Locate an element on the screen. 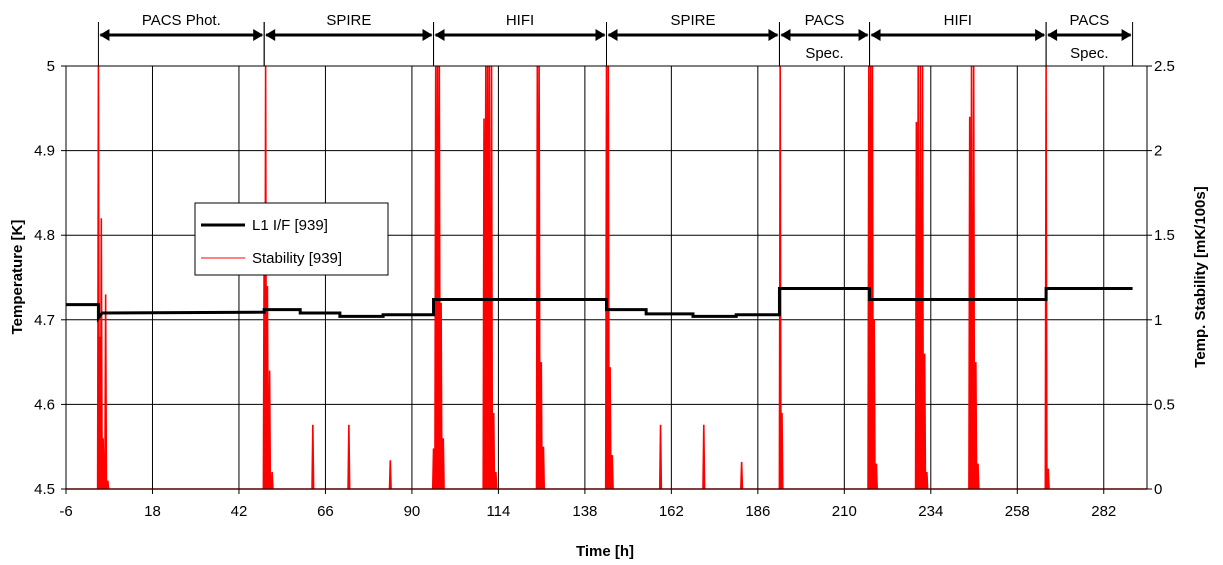 The height and width of the screenshot is (565, 1223). x-tick-label: 90 is located at coordinates (412, 511).